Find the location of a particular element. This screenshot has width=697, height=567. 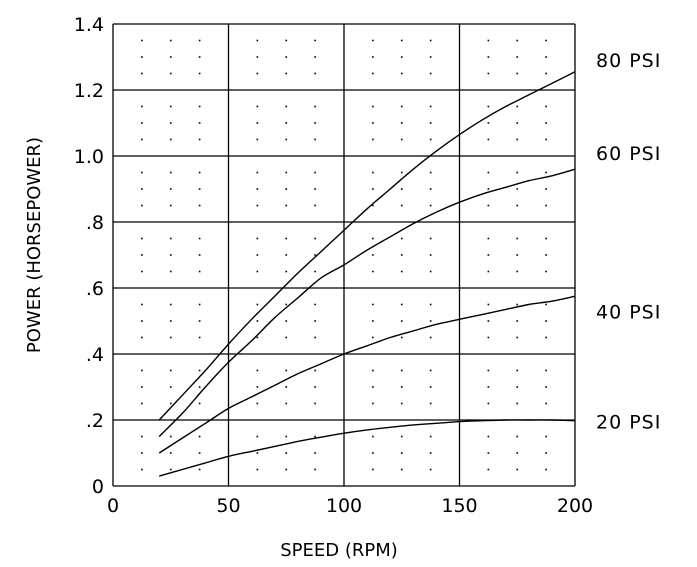

x-tick-label: 100 is located at coordinates (344, 506).